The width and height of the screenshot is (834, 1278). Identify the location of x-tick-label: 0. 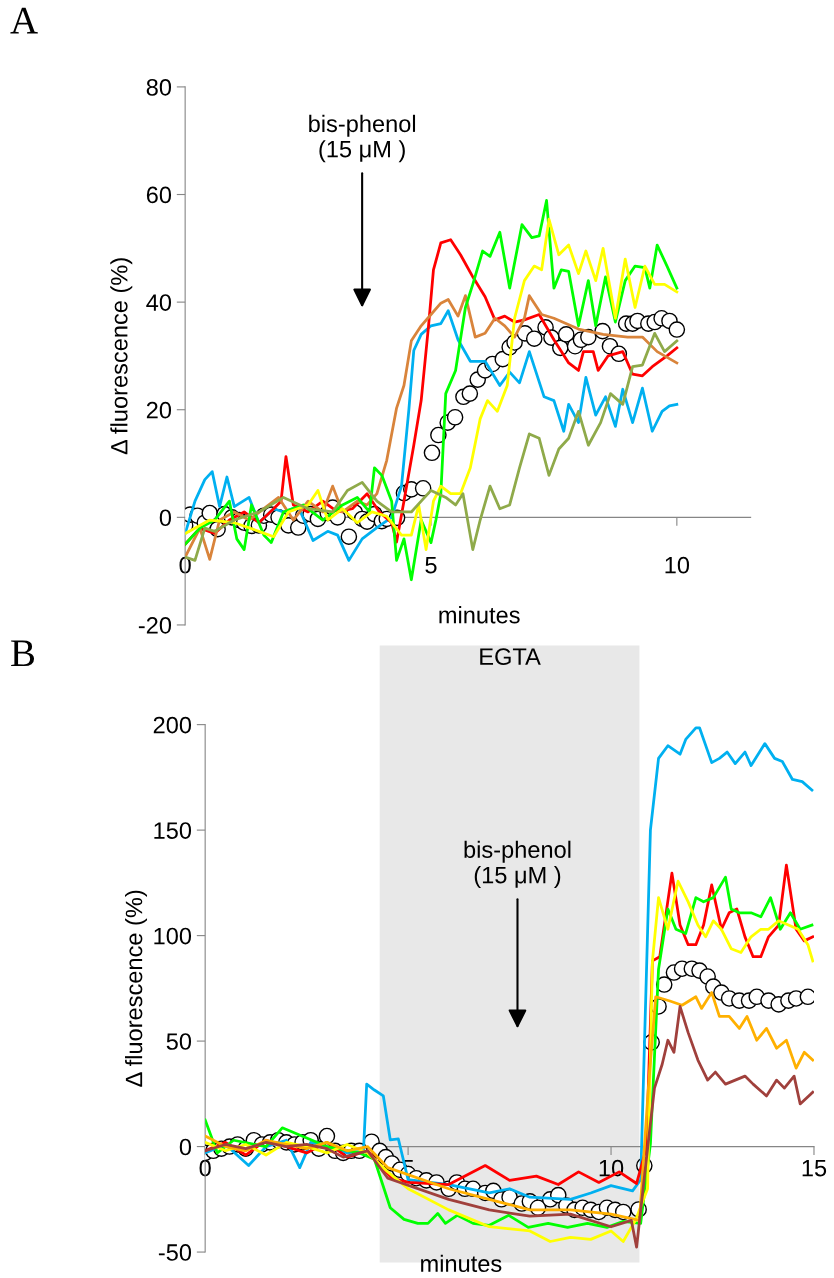
(205, 1168).